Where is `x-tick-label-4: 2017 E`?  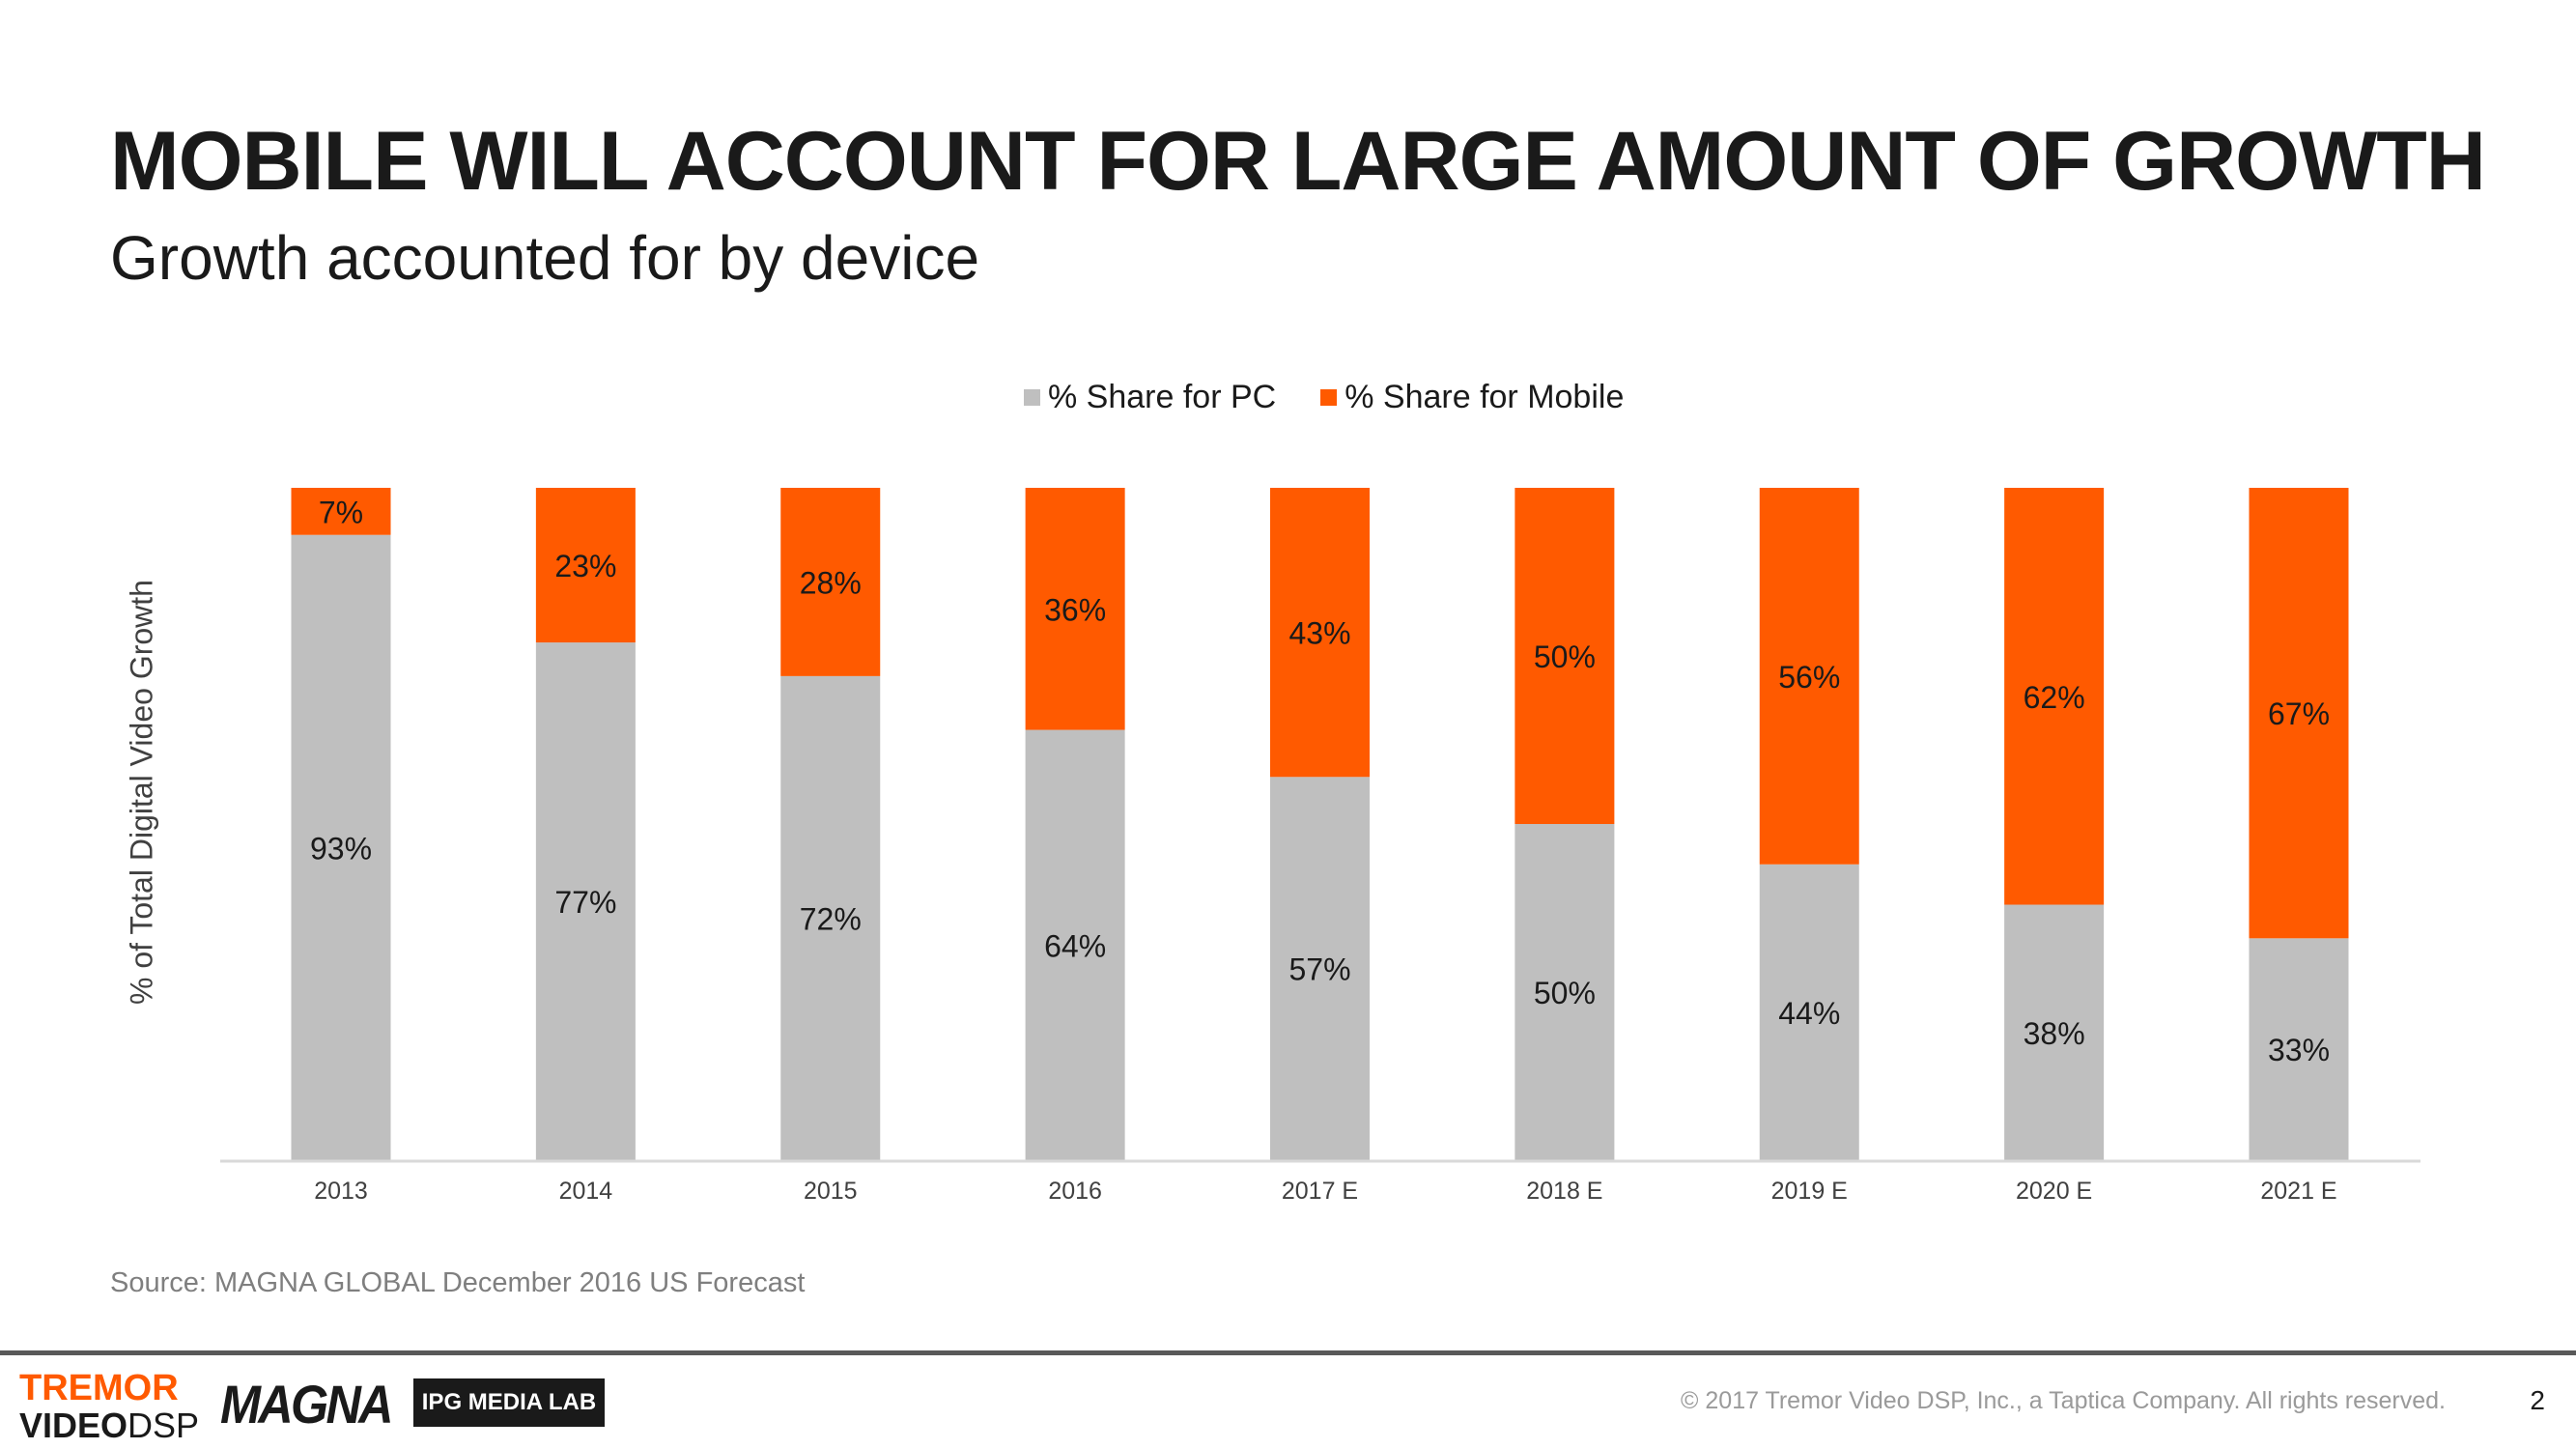
x-tick-label-4: 2017 E is located at coordinates (1320, 1191).